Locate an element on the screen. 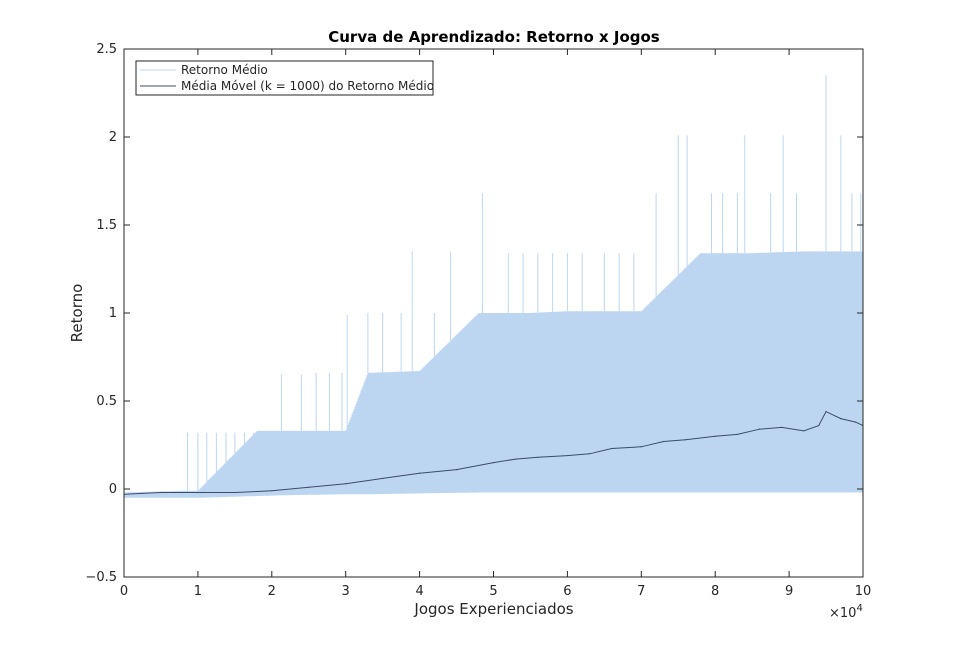  x-tick-label: 9 is located at coordinates (789, 591).